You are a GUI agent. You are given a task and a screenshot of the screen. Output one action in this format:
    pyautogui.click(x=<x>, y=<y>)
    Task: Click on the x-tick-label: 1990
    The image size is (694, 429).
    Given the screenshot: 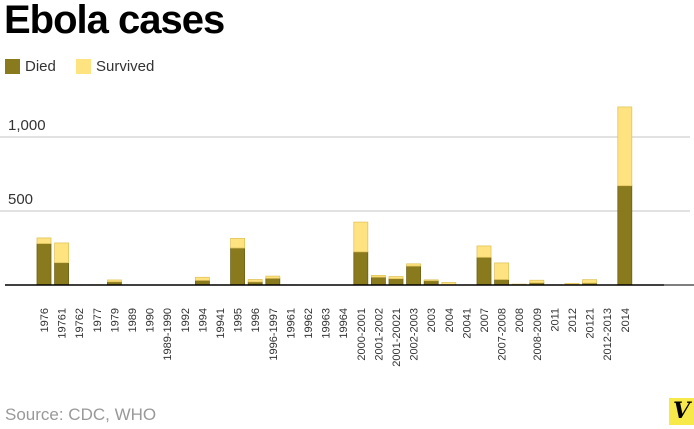 What is the action you would take?
    pyautogui.click(x=151, y=320)
    